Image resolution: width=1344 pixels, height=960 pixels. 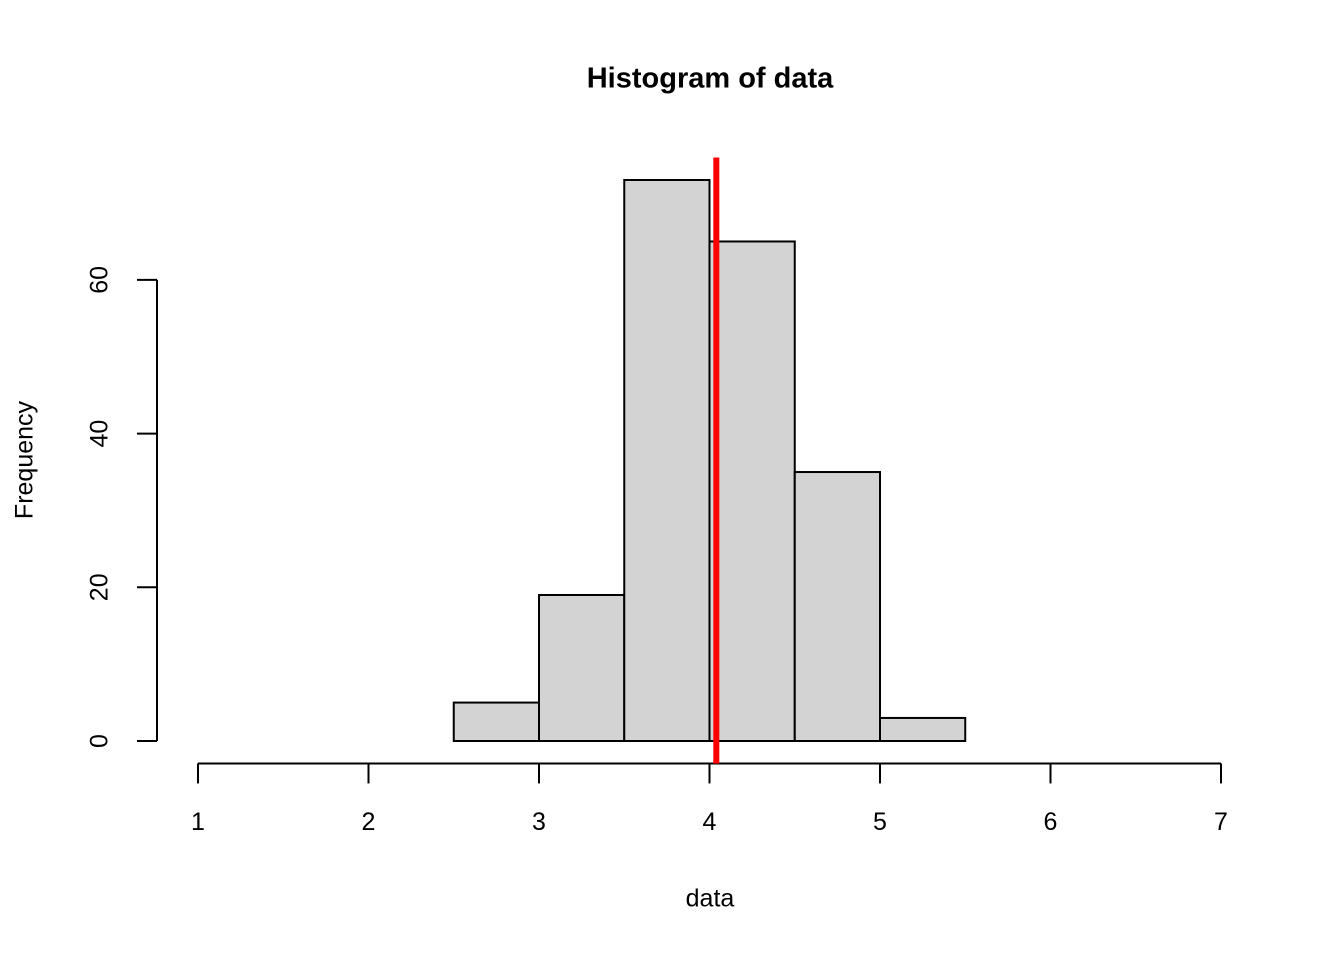 I want to click on y-axis-label: Frequency, so click(x=25, y=459).